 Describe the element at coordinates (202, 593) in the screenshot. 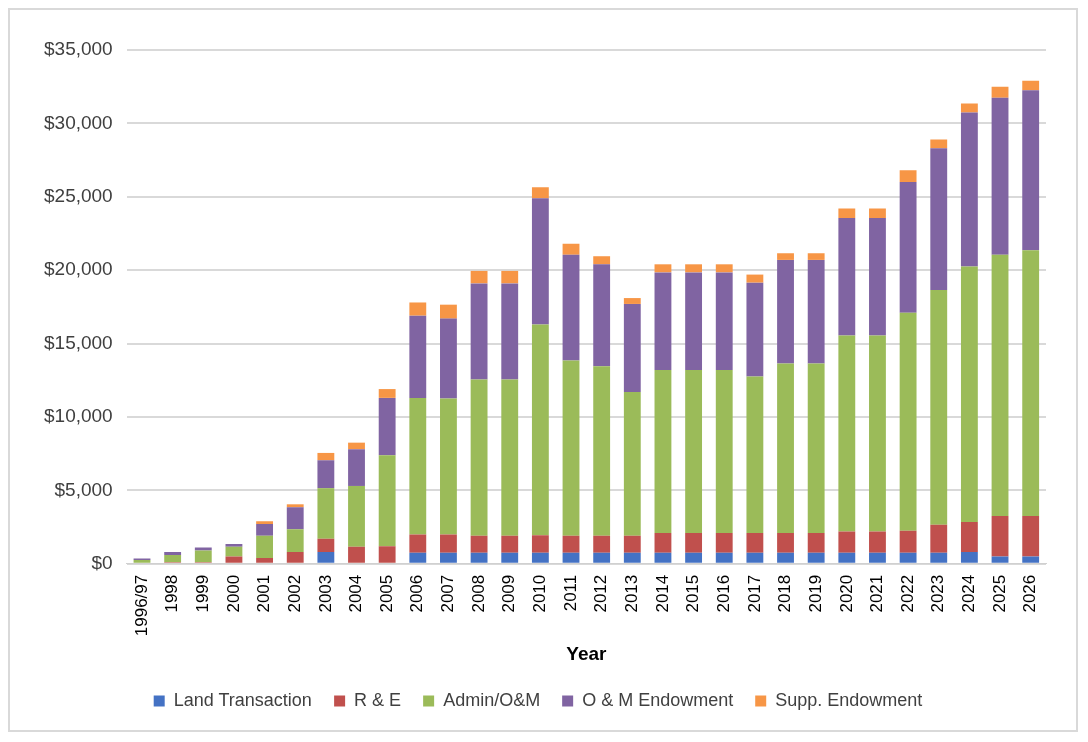

I see `x-tick-label: 1999` at that location.